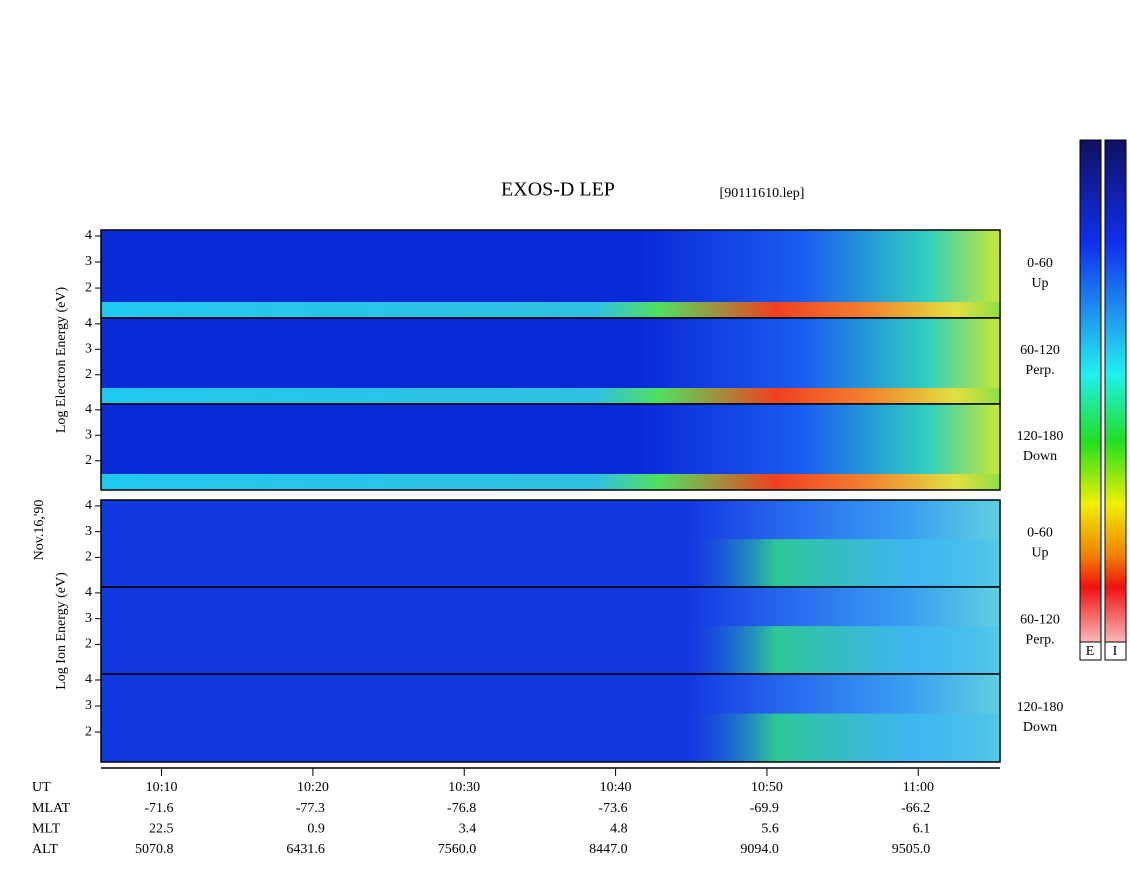  Describe the element at coordinates (464, 787) in the screenshot. I see `x-tick-label: 10:30` at that location.